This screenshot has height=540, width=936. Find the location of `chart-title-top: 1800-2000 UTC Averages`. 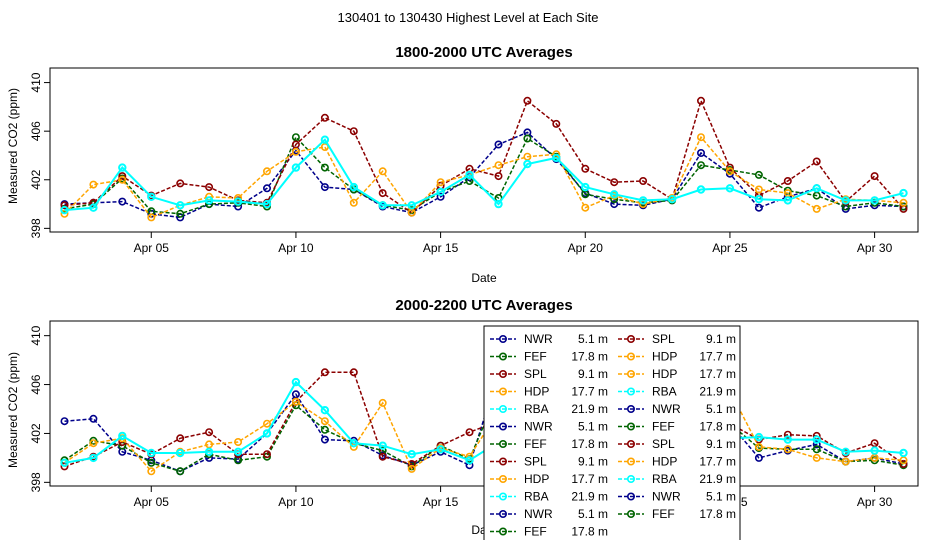

chart-title-top: 1800-2000 UTC Averages is located at coordinates (483, 52).